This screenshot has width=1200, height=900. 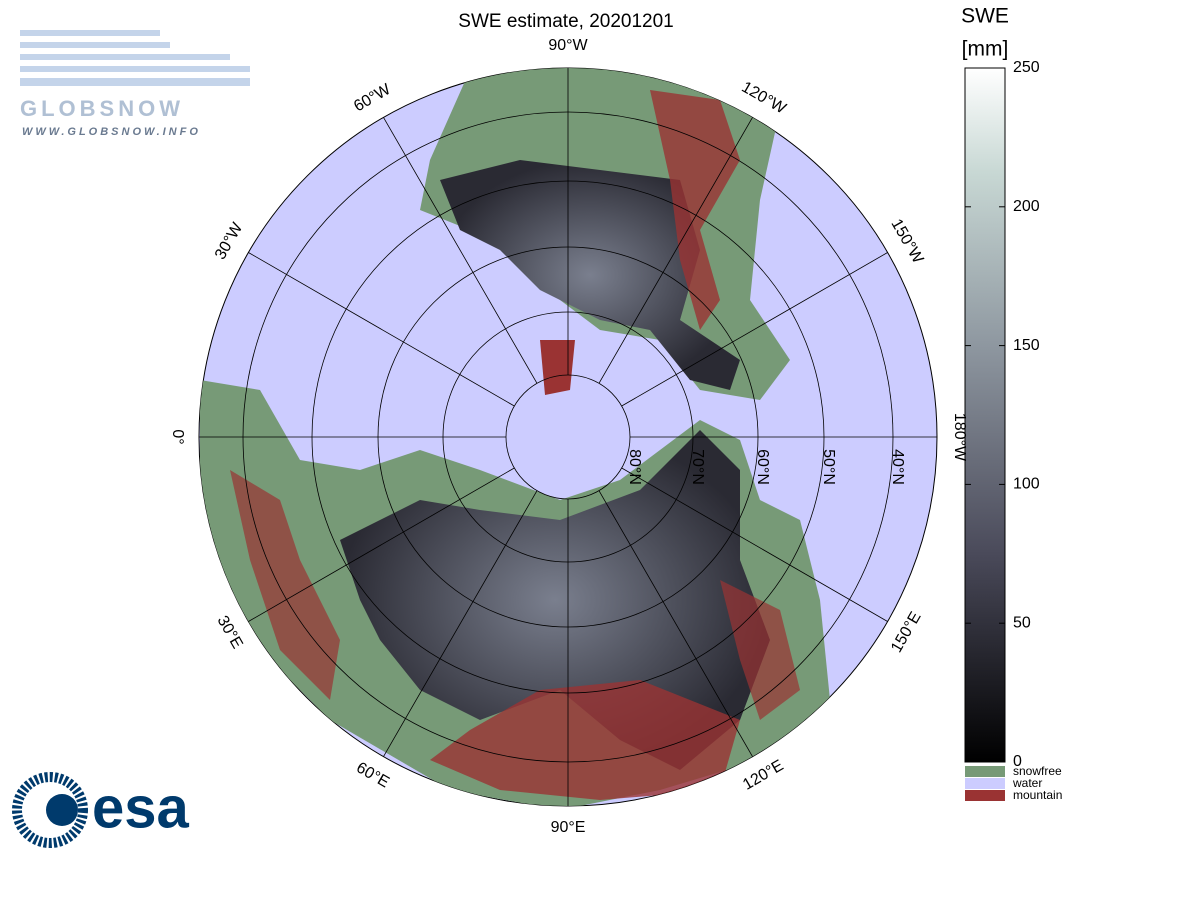 What do you see at coordinates (177, 436) in the screenshot?
I see `meridian-label: 0°` at bounding box center [177, 436].